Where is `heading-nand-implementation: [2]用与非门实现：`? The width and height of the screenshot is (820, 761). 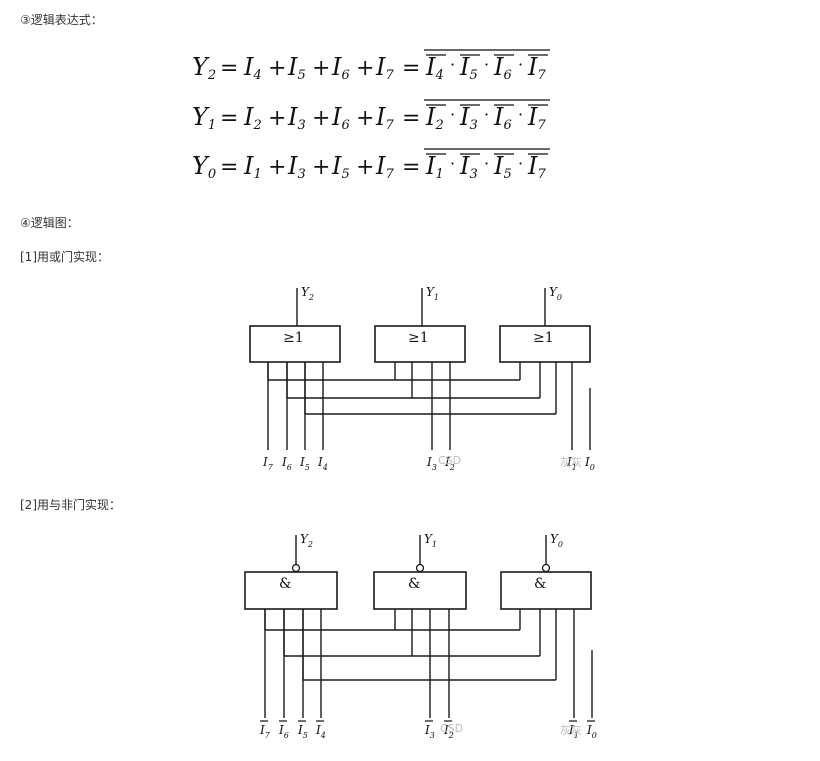
heading-nand-implementation: [2]用与非门实现： is located at coordinates (70, 505).